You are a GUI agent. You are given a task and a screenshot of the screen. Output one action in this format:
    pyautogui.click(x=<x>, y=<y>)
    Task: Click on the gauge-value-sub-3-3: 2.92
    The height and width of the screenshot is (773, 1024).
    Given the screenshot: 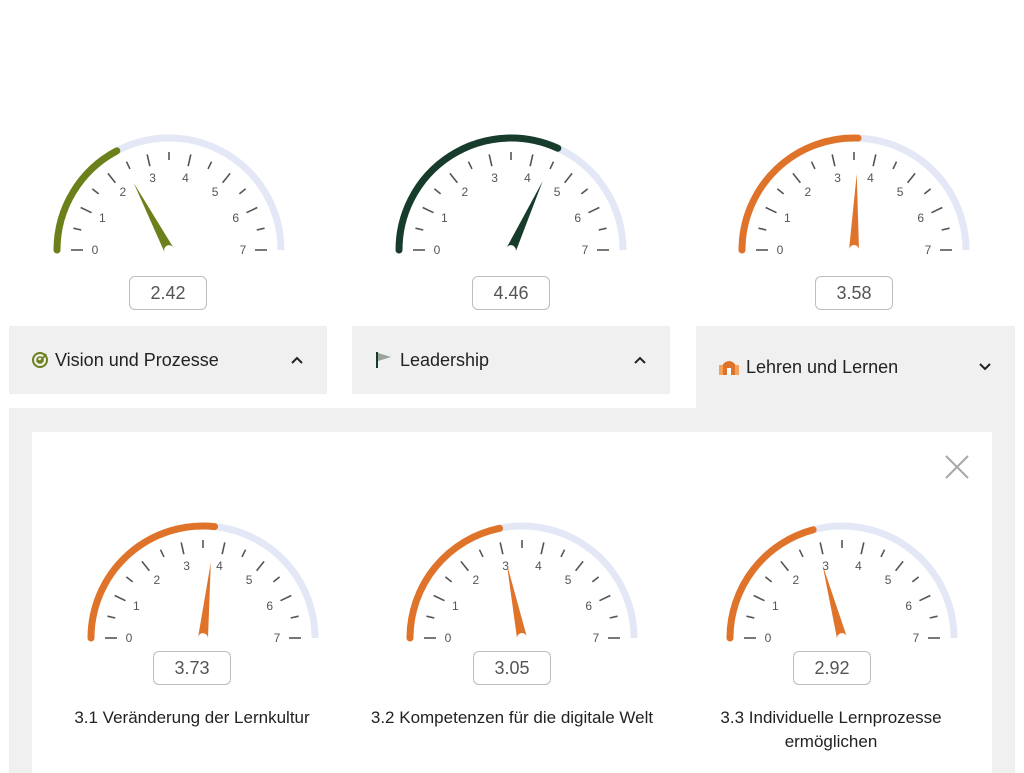 What is the action you would take?
    pyautogui.click(x=832, y=668)
    